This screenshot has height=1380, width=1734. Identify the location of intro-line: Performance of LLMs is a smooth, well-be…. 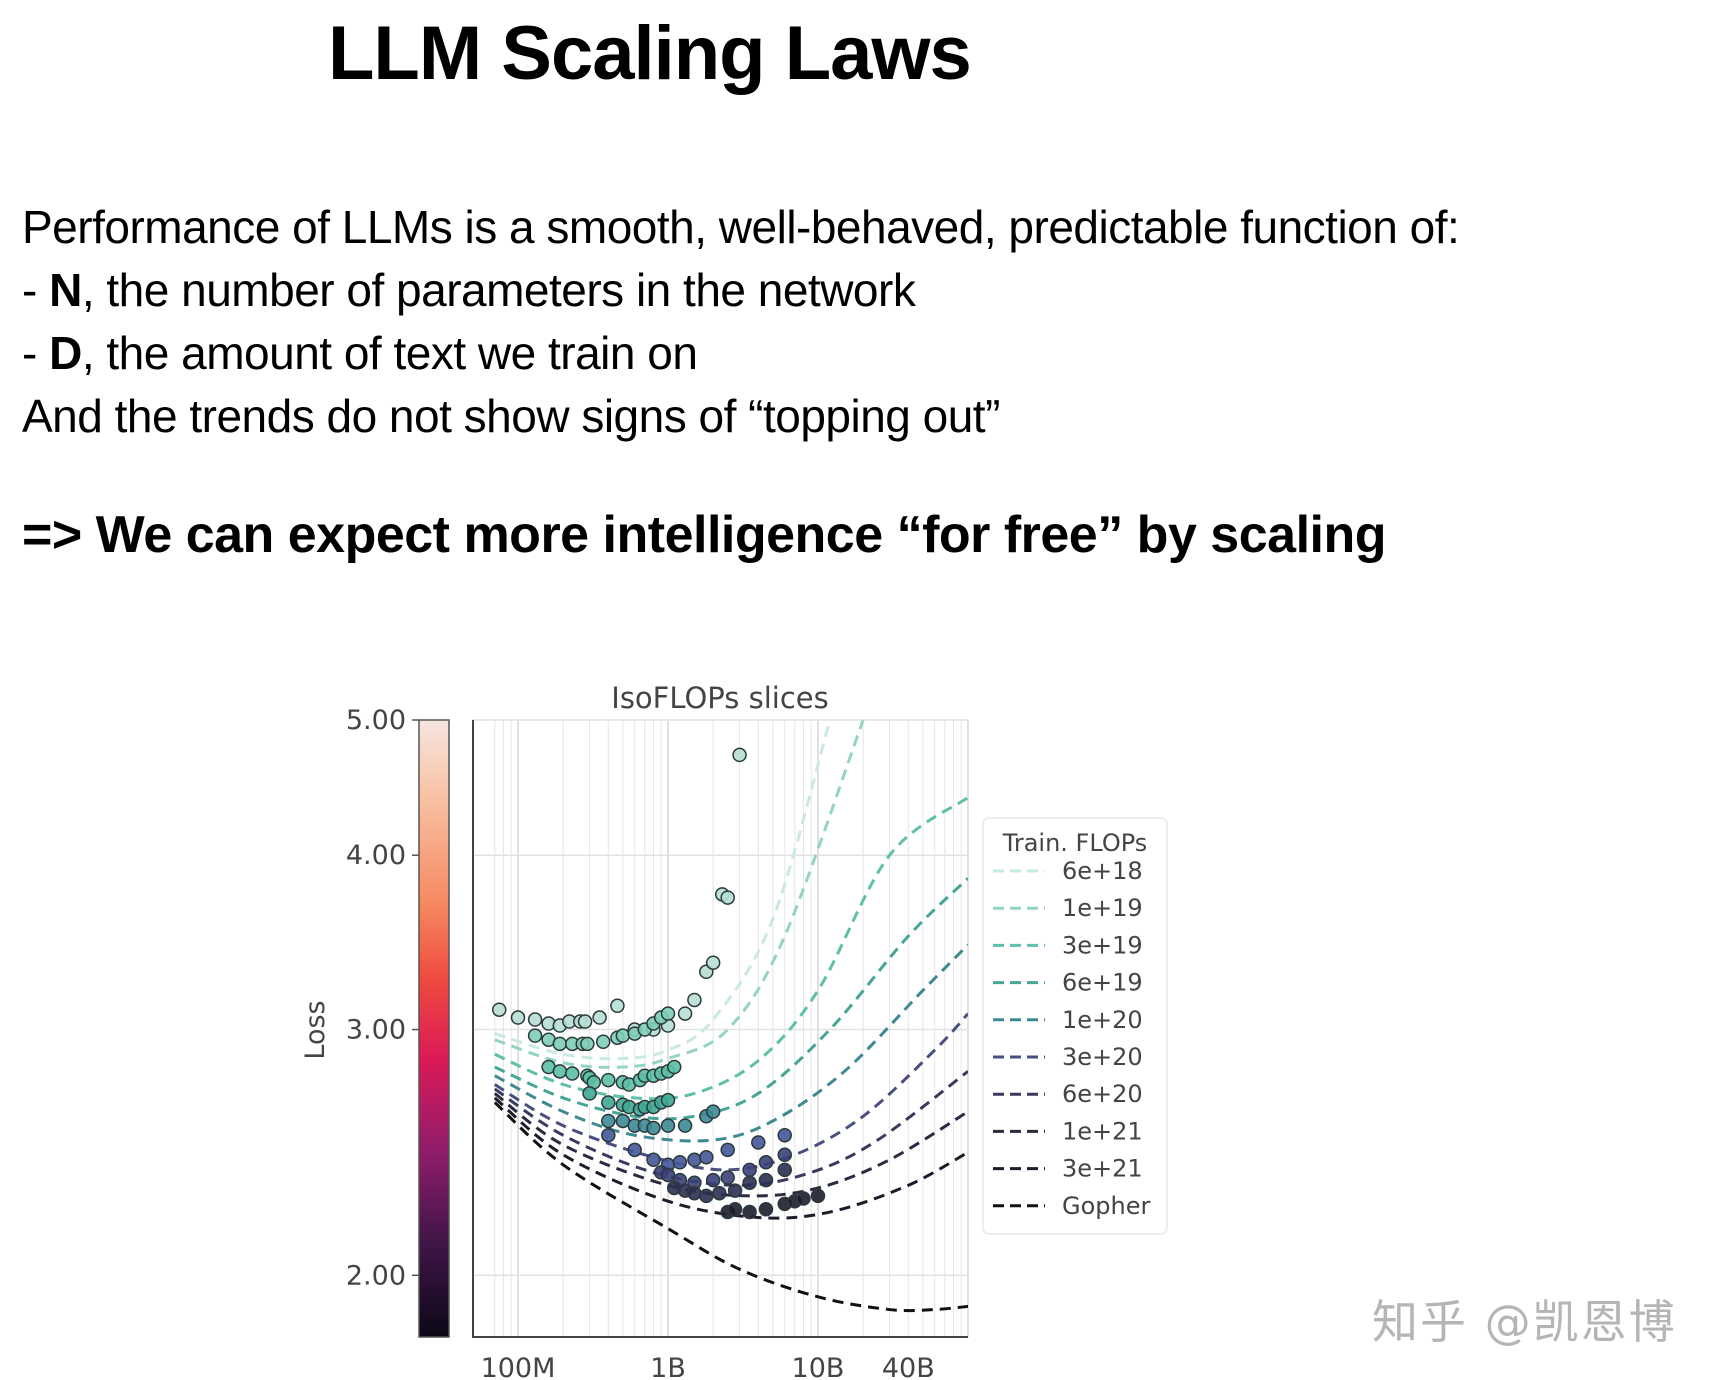
(741, 227).